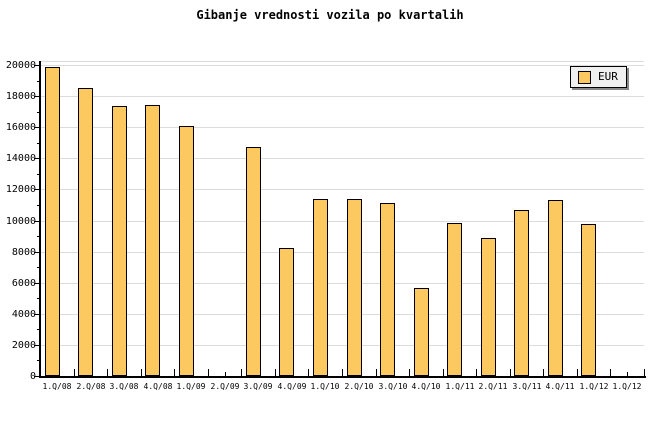 The height and width of the screenshot is (440, 660). I want to click on x-tick-label: 1.Q/10, so click(325, 386).